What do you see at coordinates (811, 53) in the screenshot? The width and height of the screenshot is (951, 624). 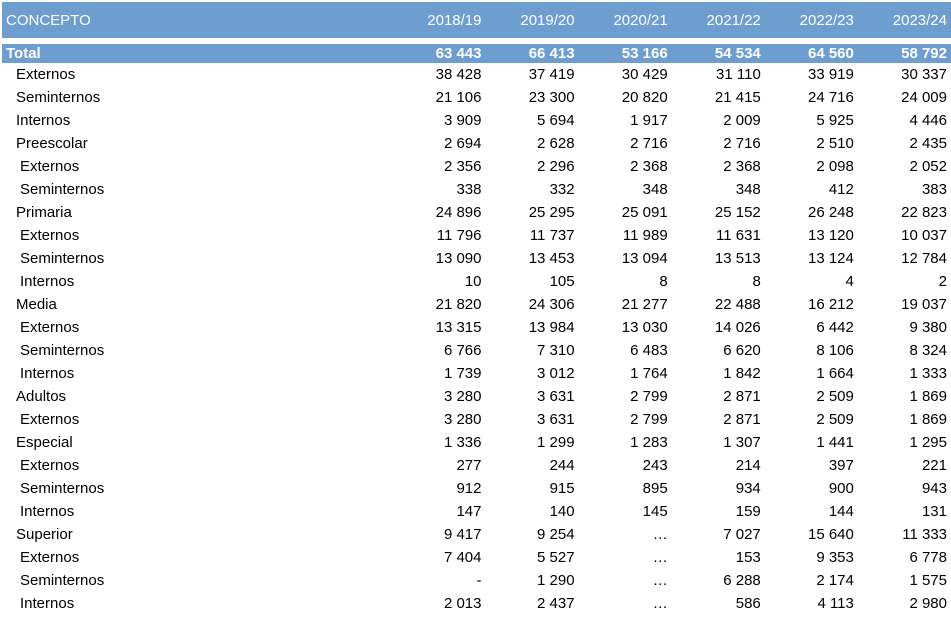 I see `total-value: 64 560` at bounding box center [811, 53].